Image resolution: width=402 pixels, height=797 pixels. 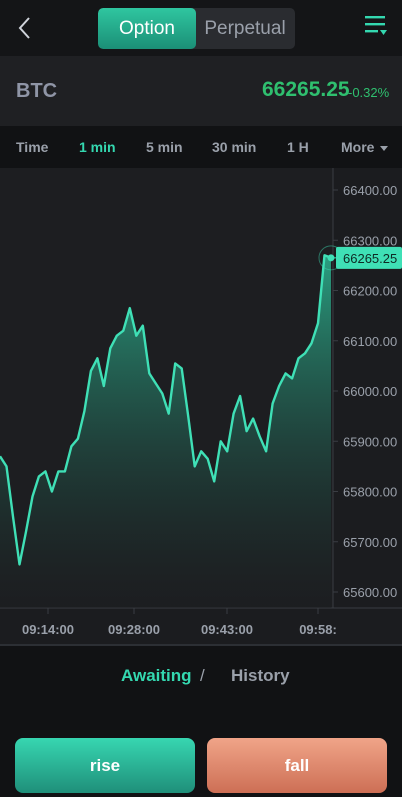 I want to click on tab-1-h: 1 H, so click(x=298, y=147).